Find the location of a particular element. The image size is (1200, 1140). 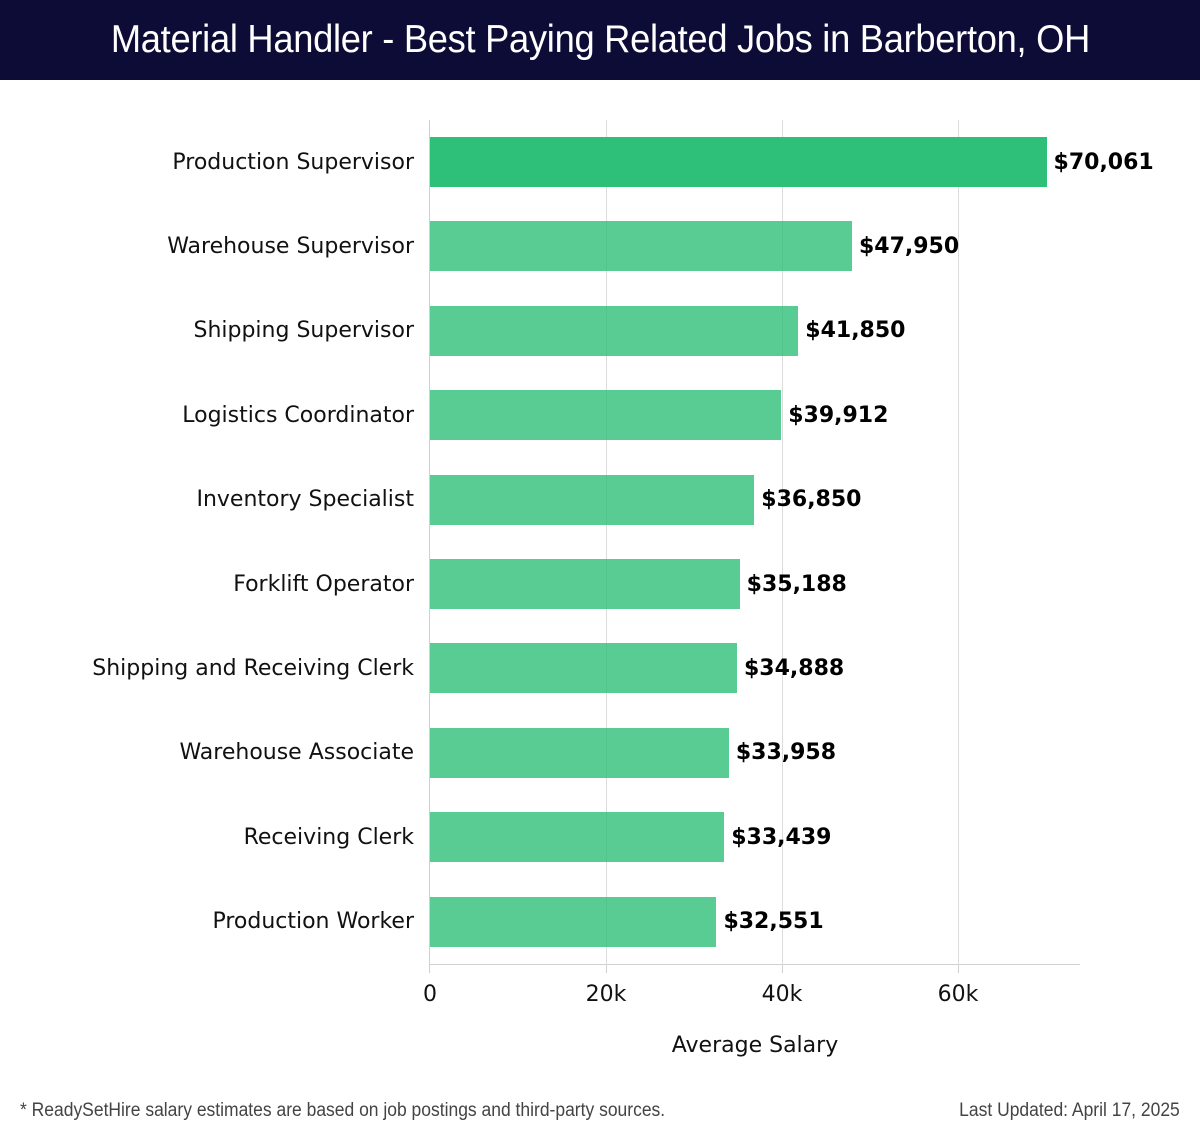

value-label: $33,958 is located at coordinates (786, 753).